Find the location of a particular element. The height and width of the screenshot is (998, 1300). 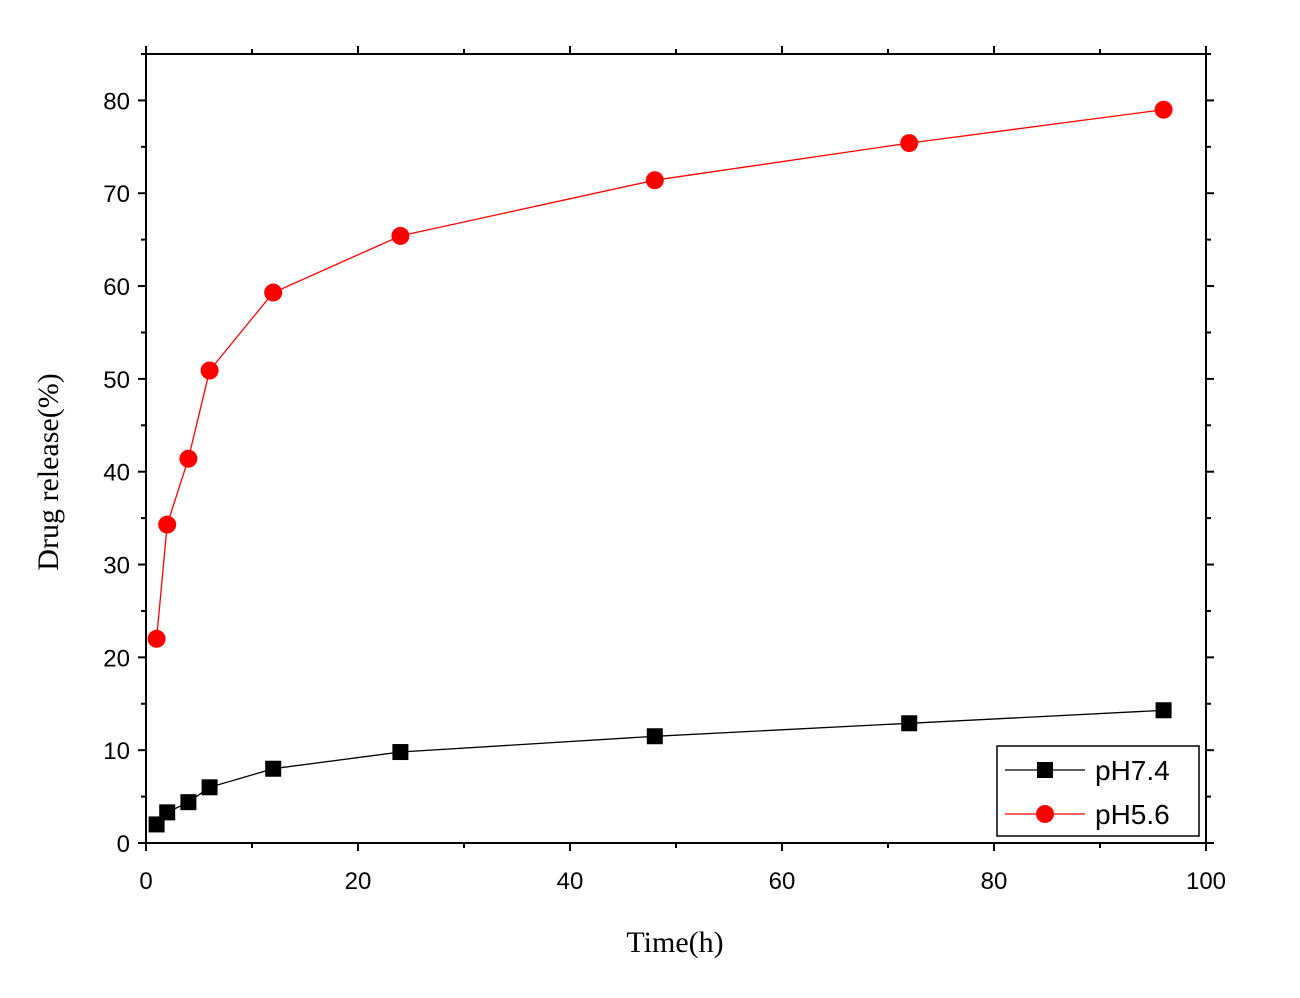

y-tick-label: 30 is located at coordinates (116, 566).